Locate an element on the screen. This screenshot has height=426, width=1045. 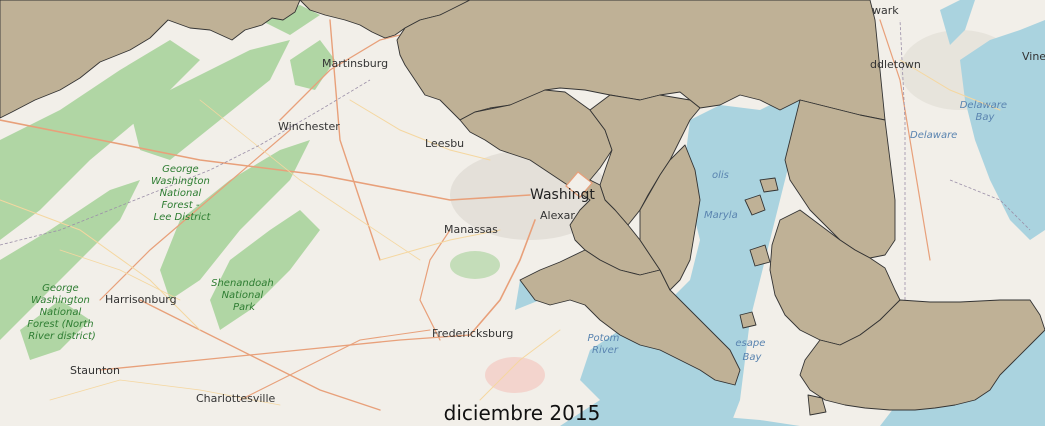
place-winchester: Winchester is located at coordinates (309, 126).